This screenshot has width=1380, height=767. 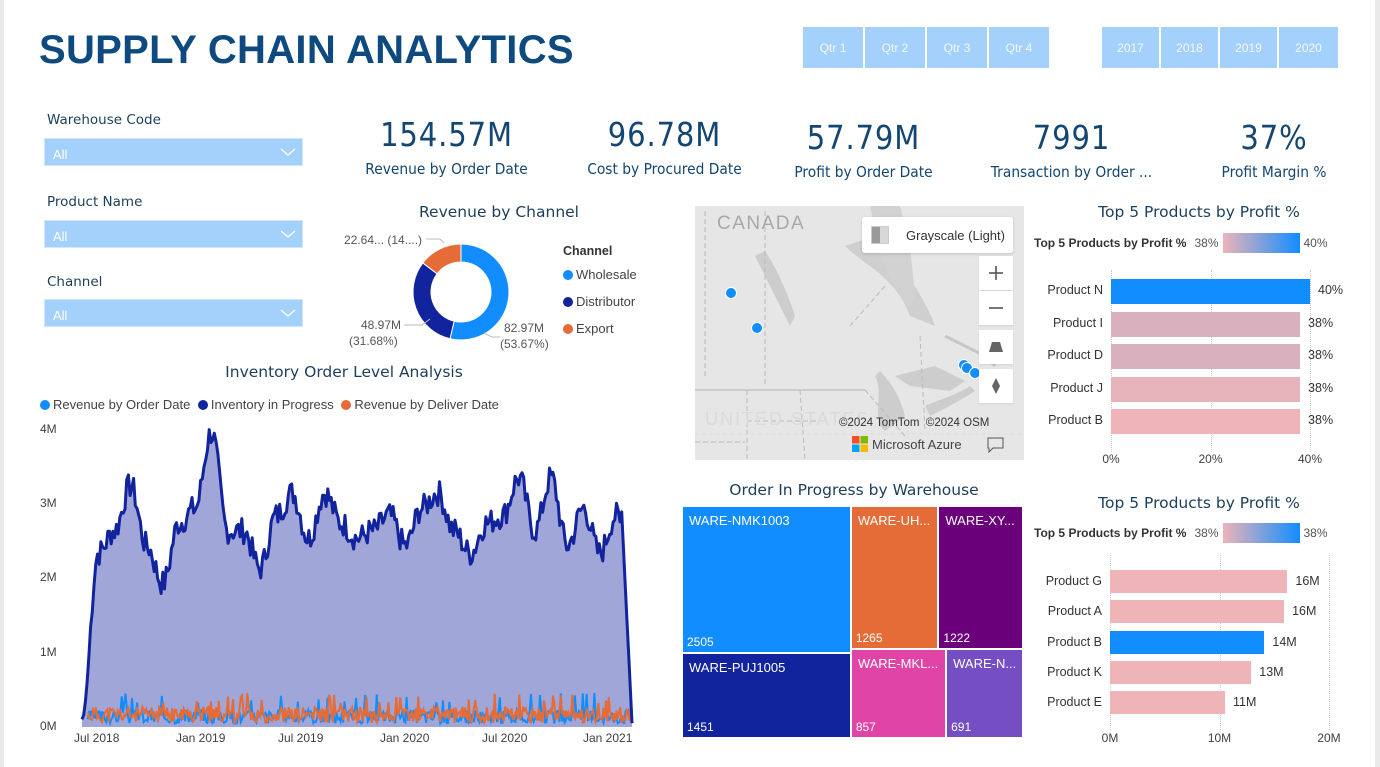 What do you see at coordinates (996, 308) in the screenshot?
I see `map-zoom-out-button` at bounding box center [996, 308].